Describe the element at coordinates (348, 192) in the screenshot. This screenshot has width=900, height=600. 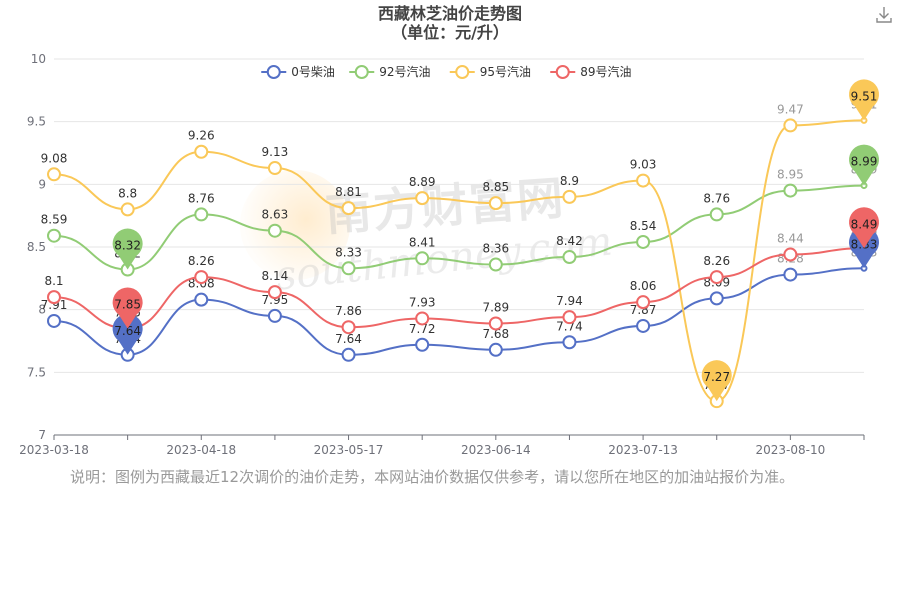
I see `data-label: 8.81` at that location.